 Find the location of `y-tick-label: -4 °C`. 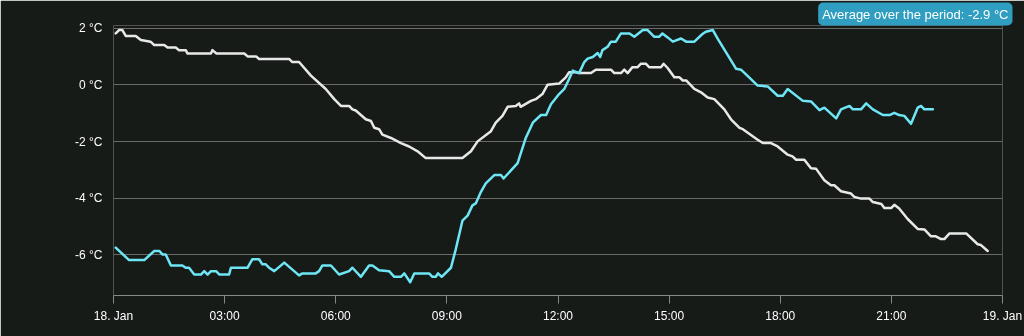

y-tick-label: -4 °C is located at coordinates (89, 198).